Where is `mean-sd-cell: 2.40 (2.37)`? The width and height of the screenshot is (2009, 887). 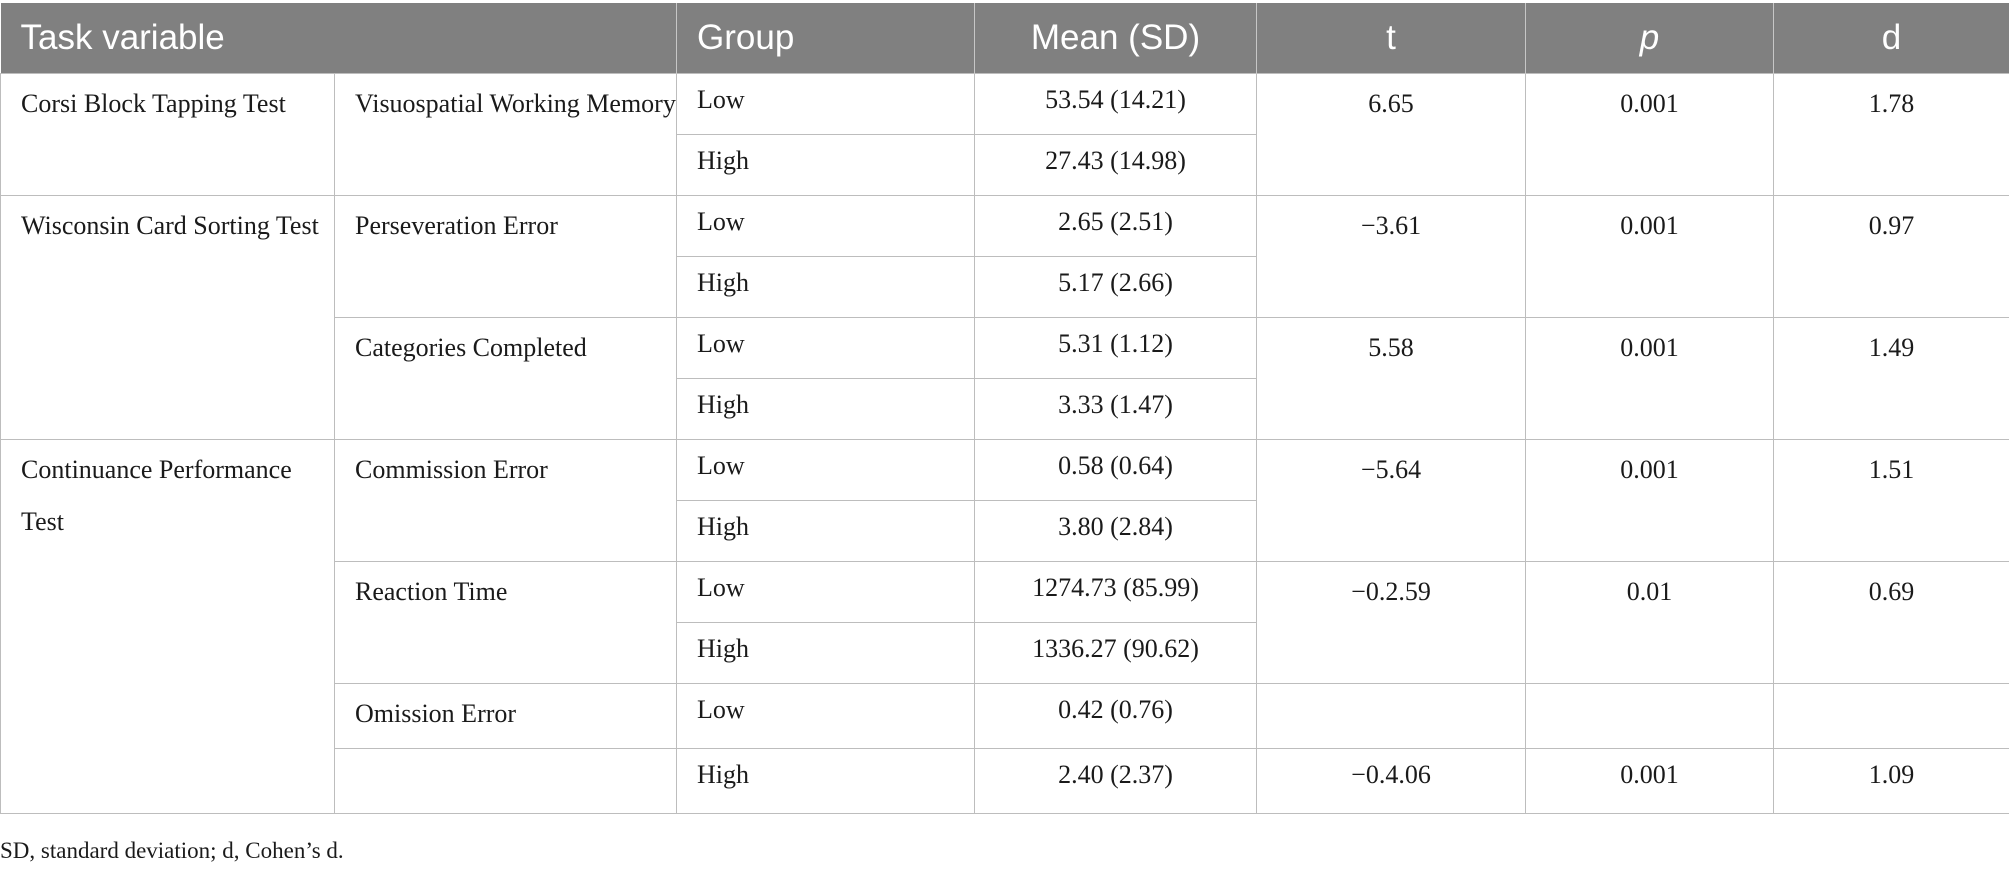
mean-sd-cell: 2.40 (2.37) is located at coordinates (1116, 781).